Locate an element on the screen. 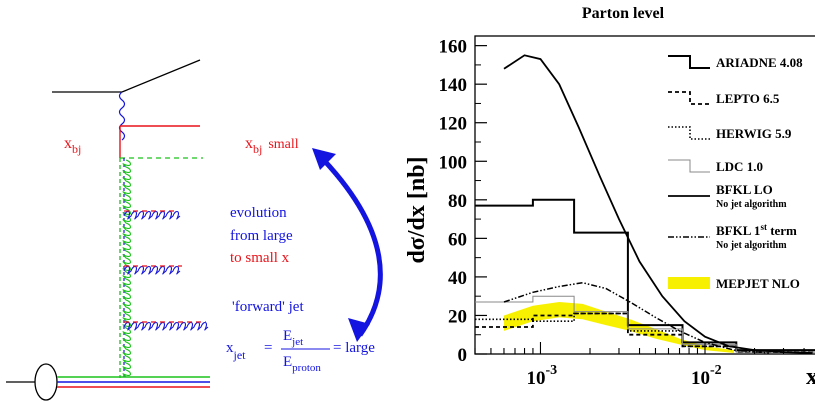  legend-label: LEPTO 6.5 is located at coordinates (748, 98).